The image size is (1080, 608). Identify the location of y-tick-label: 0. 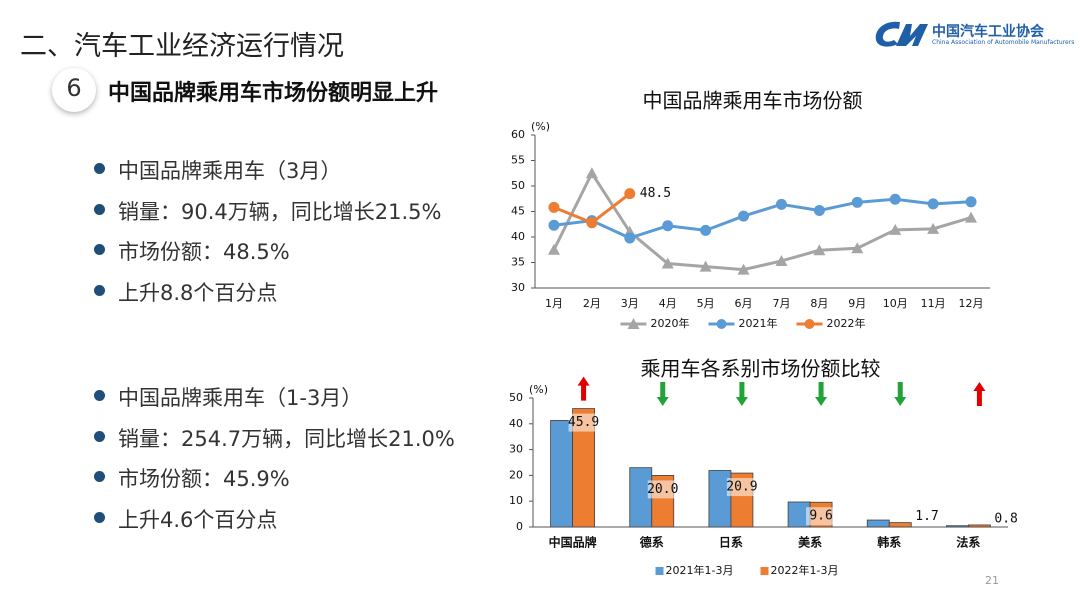
(519, 526).